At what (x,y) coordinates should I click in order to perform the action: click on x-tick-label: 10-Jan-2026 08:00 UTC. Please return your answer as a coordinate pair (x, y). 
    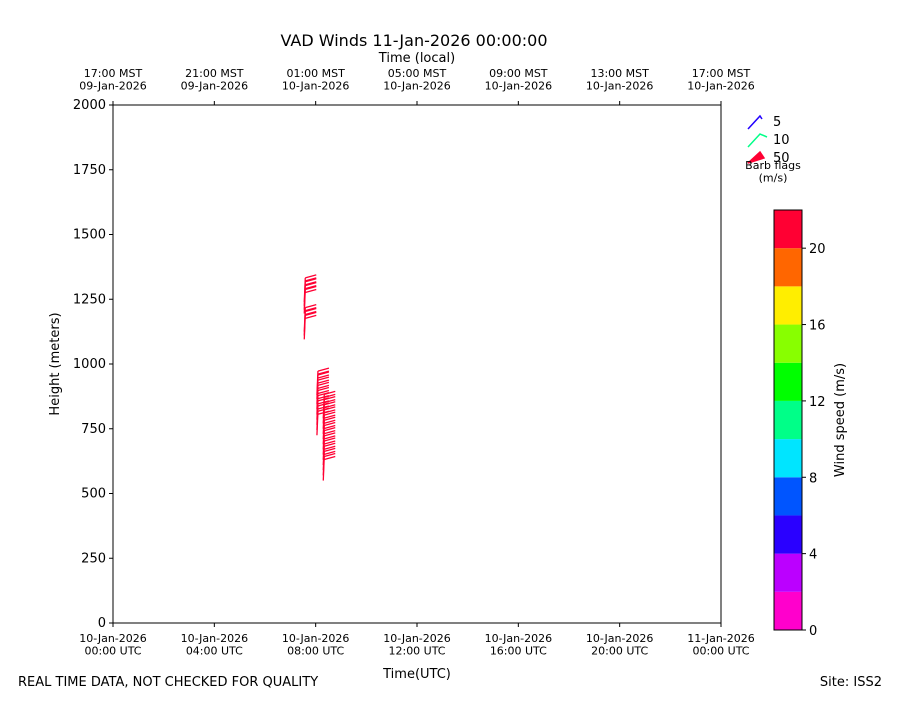
    Looking at the image, I should click on (316, 645).